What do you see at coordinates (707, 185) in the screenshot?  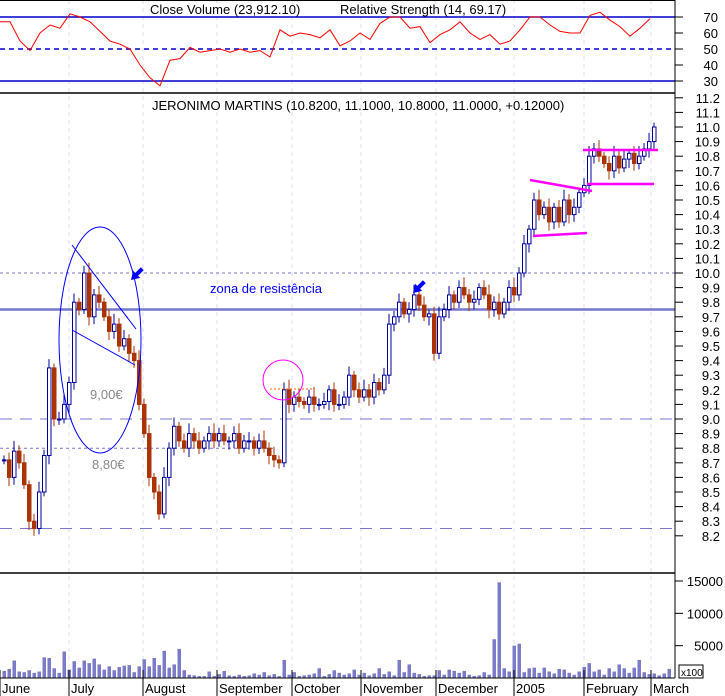 I see `price-tick-label: 10.6` at bounding box center [707, 185].